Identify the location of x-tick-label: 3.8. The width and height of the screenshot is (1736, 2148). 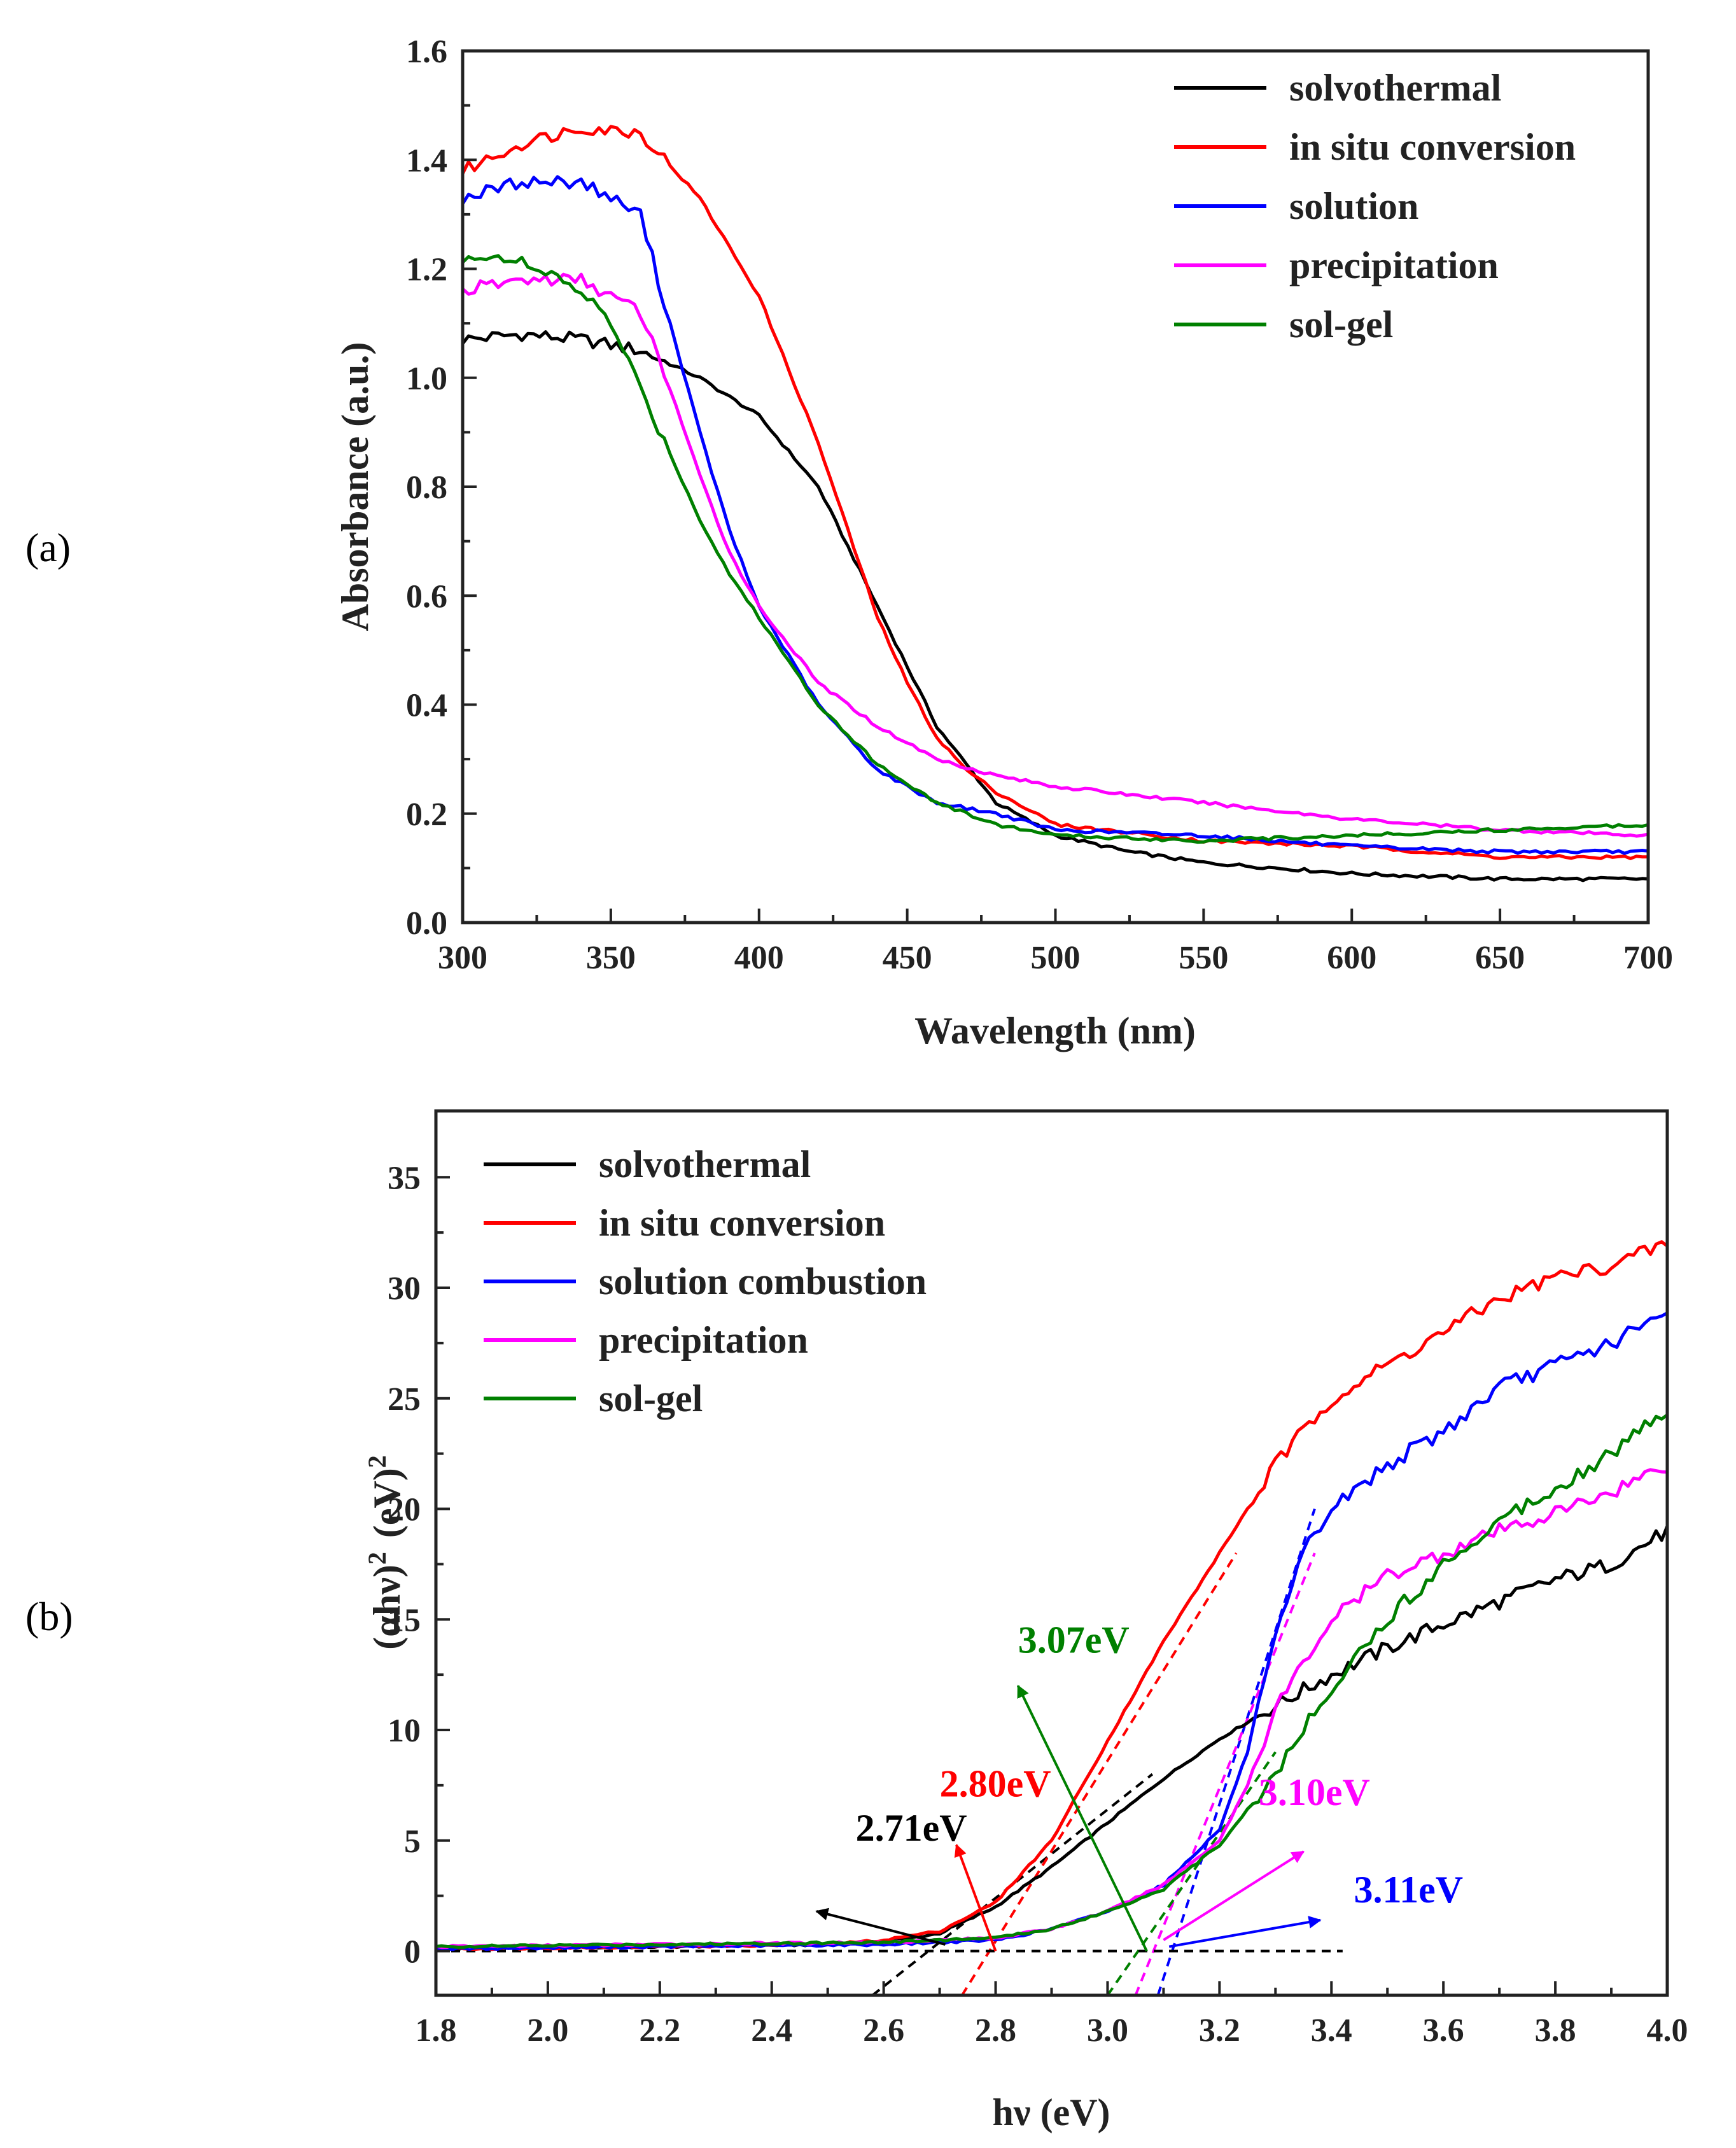
(1555, 2030).